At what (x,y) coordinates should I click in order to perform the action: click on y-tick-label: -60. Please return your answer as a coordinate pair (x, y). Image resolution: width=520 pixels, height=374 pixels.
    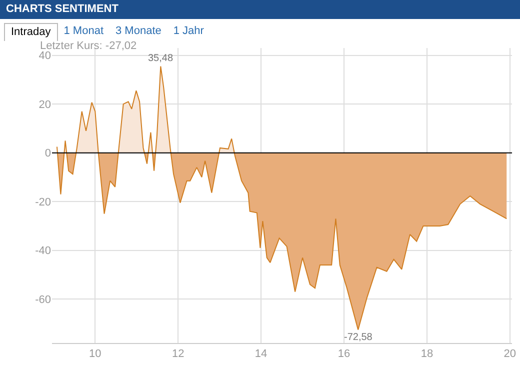
    Looking at the image, I should click on (43, 300).